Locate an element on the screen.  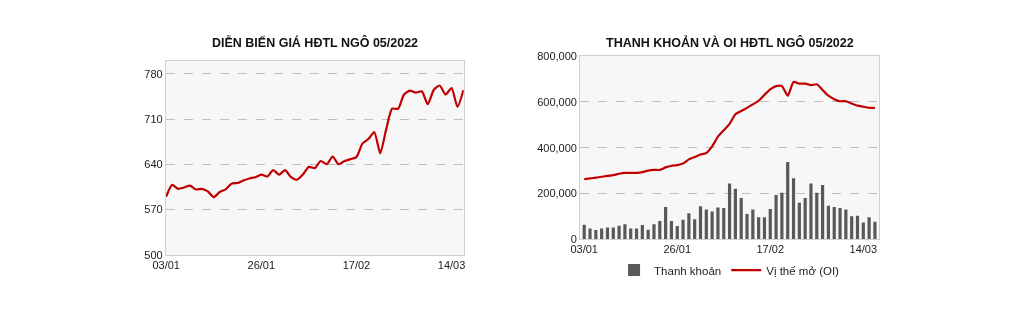
legend-label: Vị thế mở (OI) is located at coordinates (803, 270).